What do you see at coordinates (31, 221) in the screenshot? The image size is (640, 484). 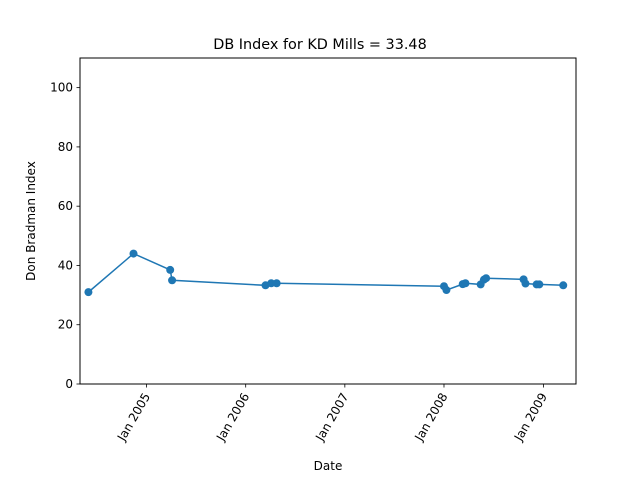 I see `y-axis-label: Don Bradman Index` at bounding box center [31, 221].